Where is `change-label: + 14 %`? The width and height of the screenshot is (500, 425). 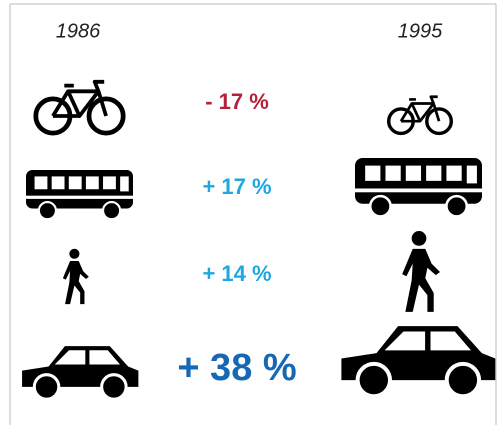
change-label: + 14 % is located at coordinates (236, 273).